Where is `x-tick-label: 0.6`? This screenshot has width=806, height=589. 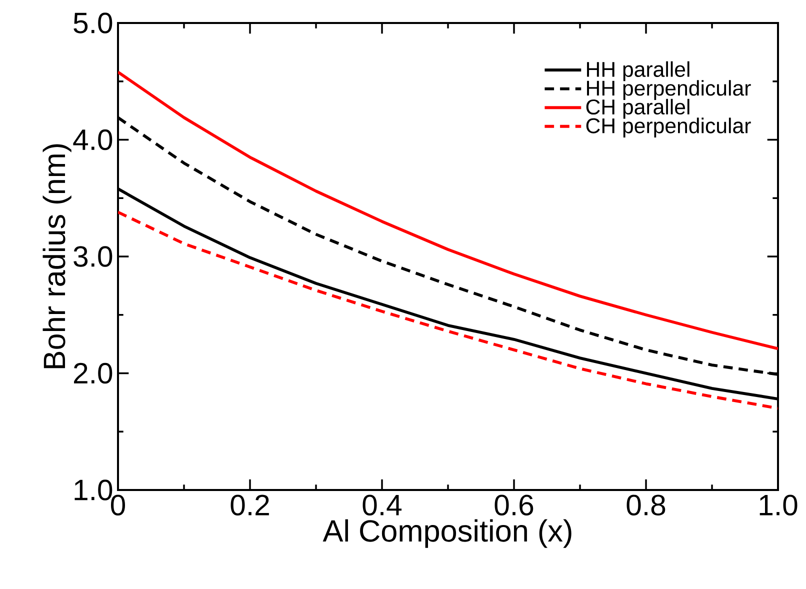 x-tick-label: 0.6 is located at coordinates (514, 505).